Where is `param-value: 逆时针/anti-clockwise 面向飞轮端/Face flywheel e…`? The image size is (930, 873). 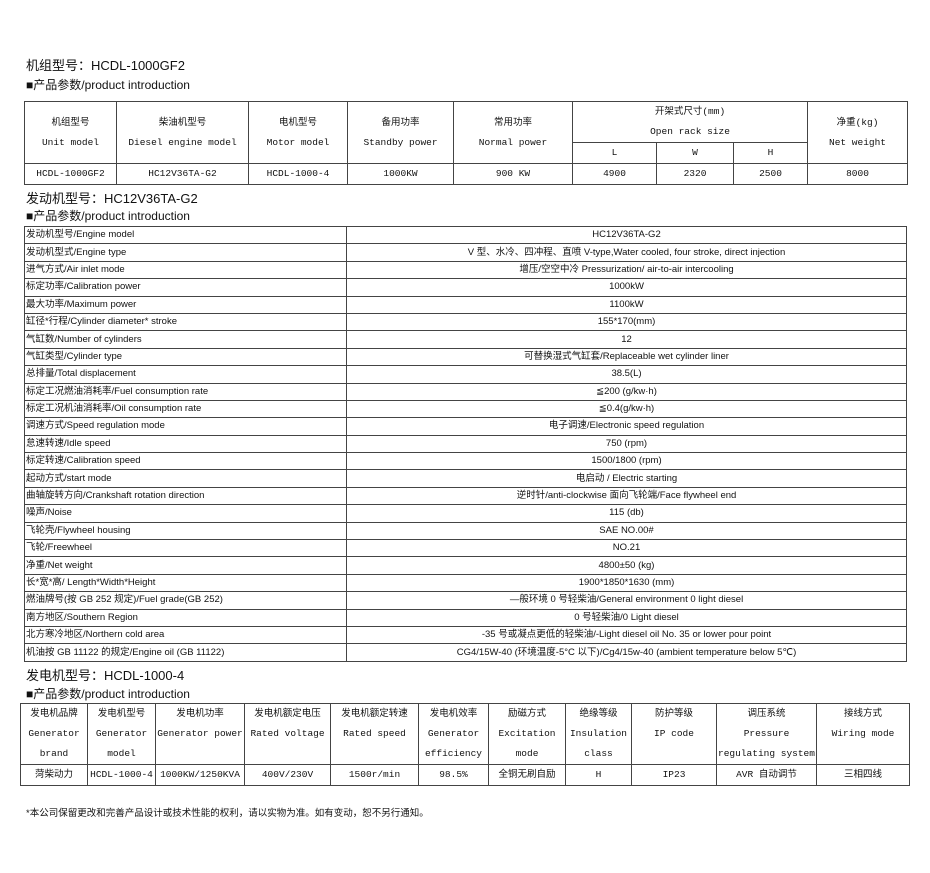 param-value: 逆时针/anti-clockwise 面向飞轮端/Face flywheel e… is located at coordinates (626, 496).